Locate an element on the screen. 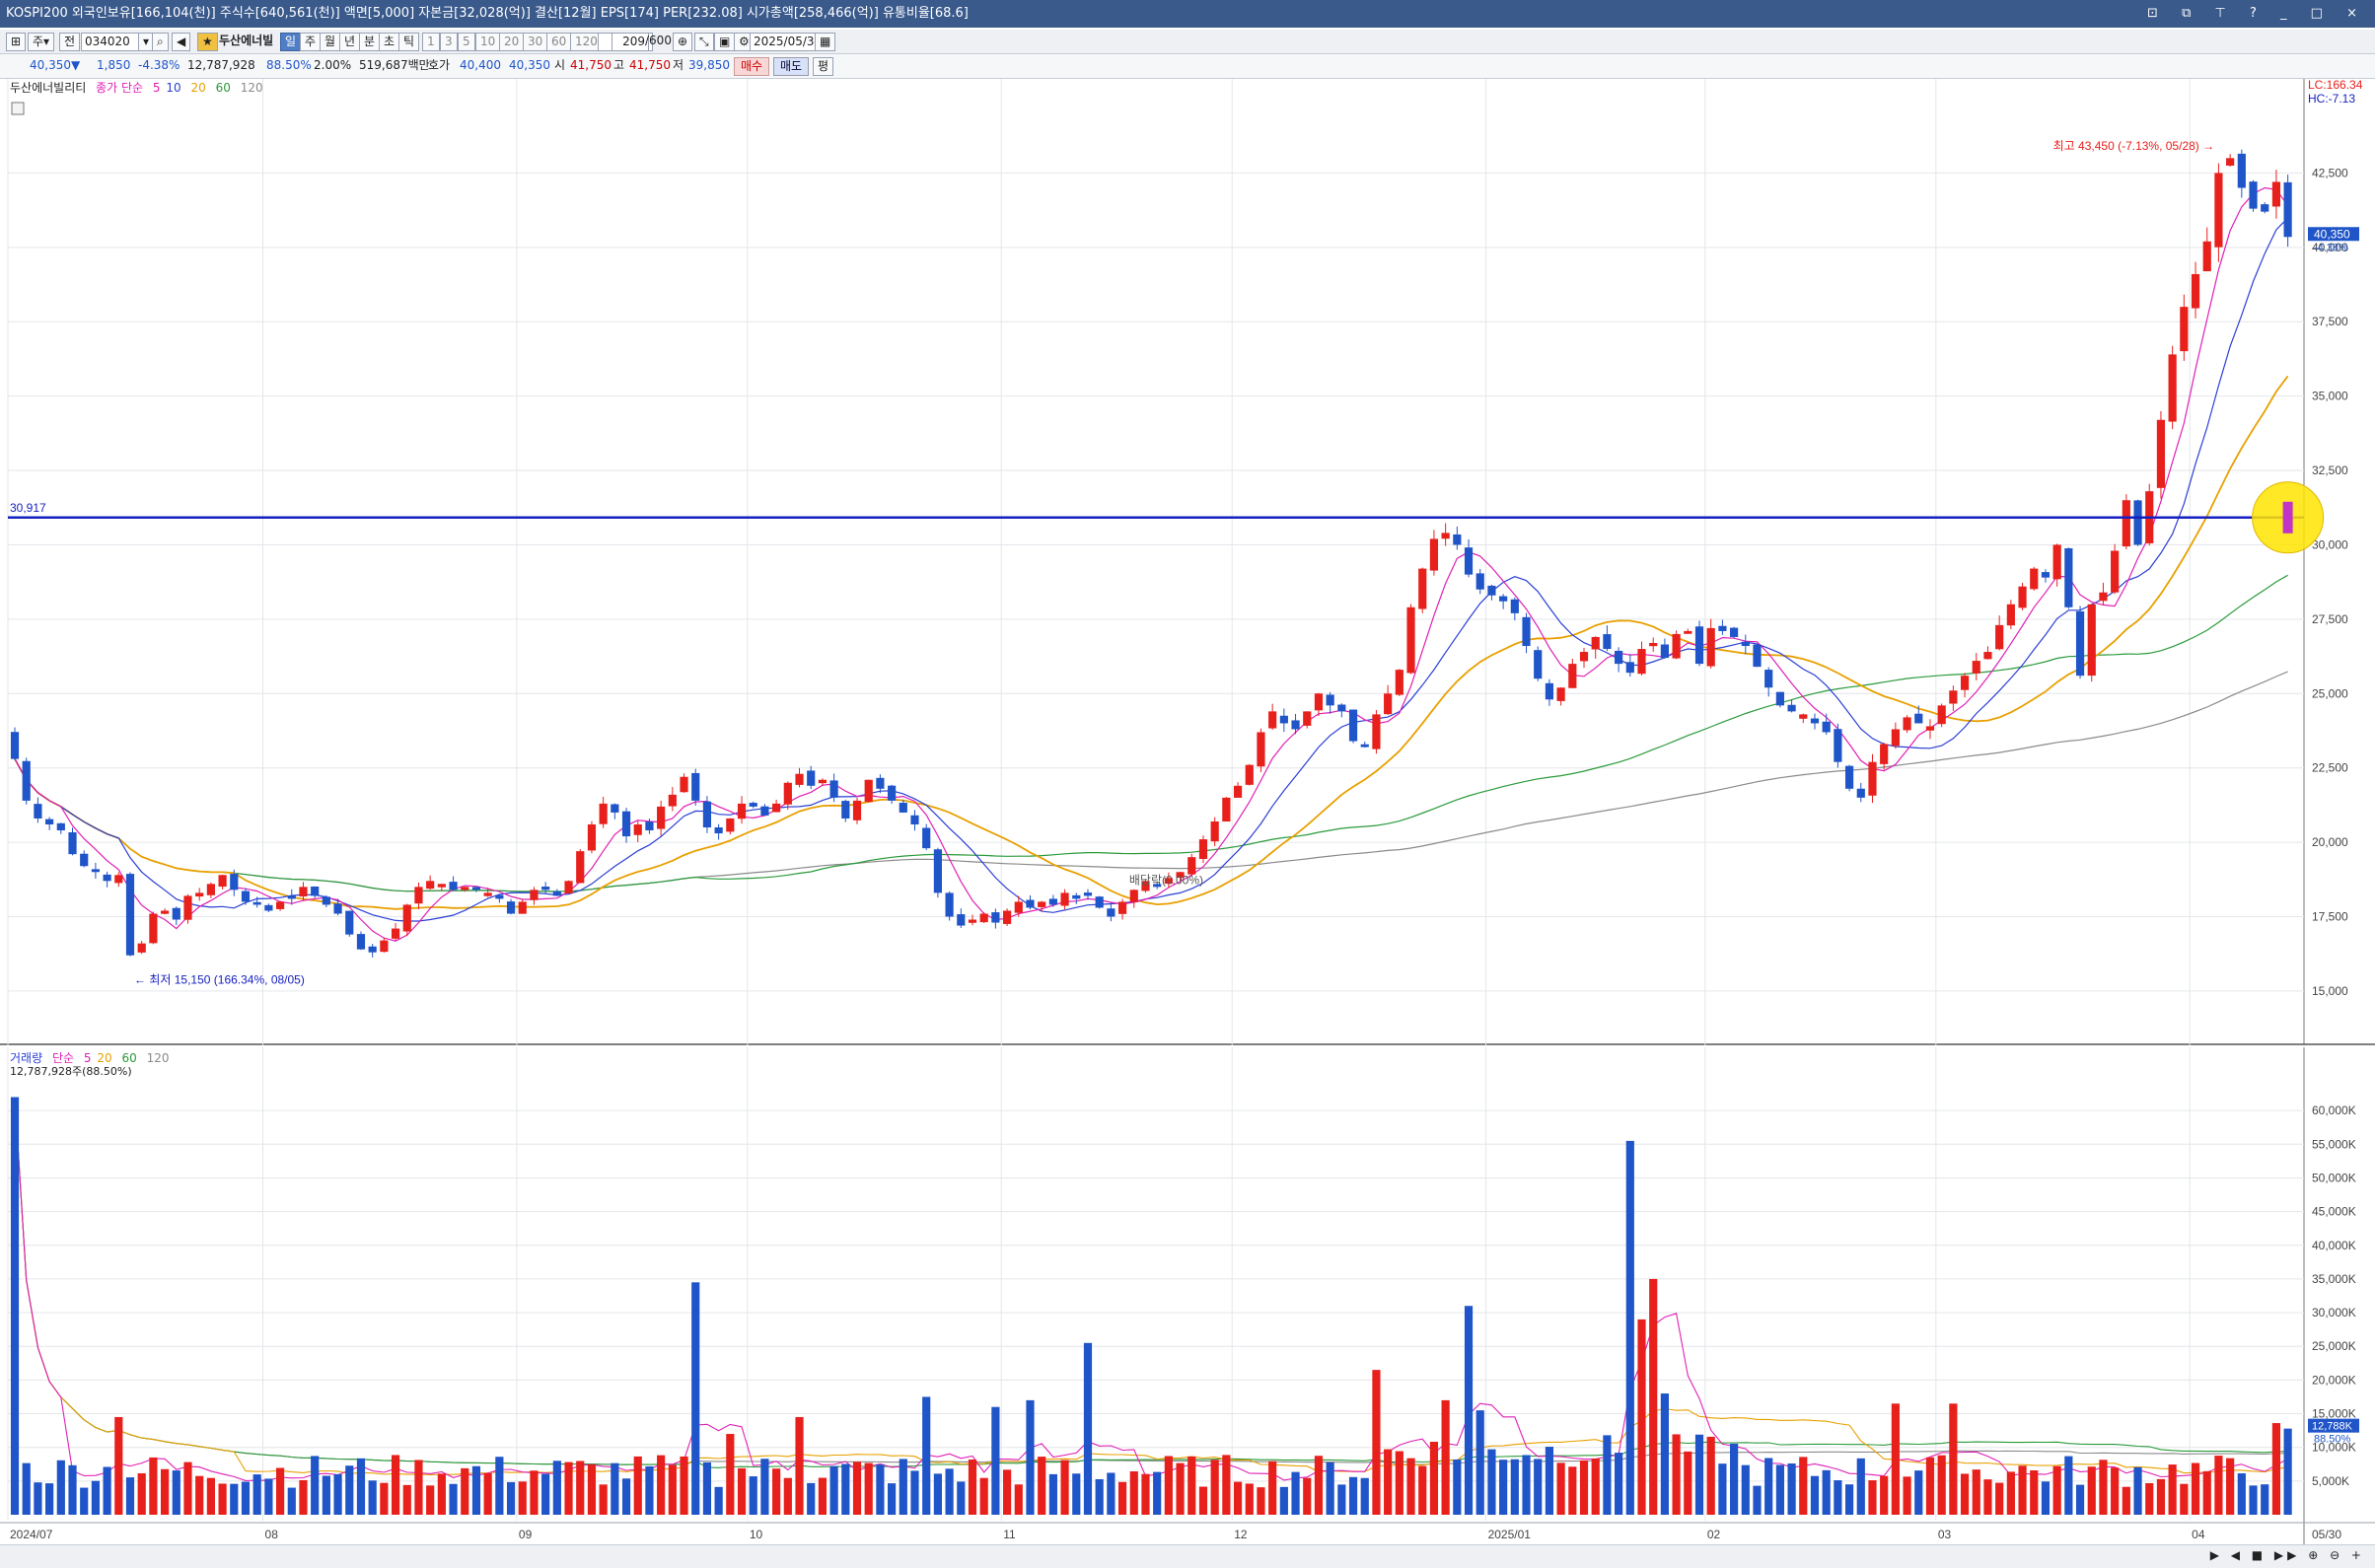 Image resolution: width=2375 pixels, height=1568 pixels. bottom-scroll-bar: ▶ ◀ ■ ▶▶ ⊕ ⊖ + is located at coordinates (1187, 1556).